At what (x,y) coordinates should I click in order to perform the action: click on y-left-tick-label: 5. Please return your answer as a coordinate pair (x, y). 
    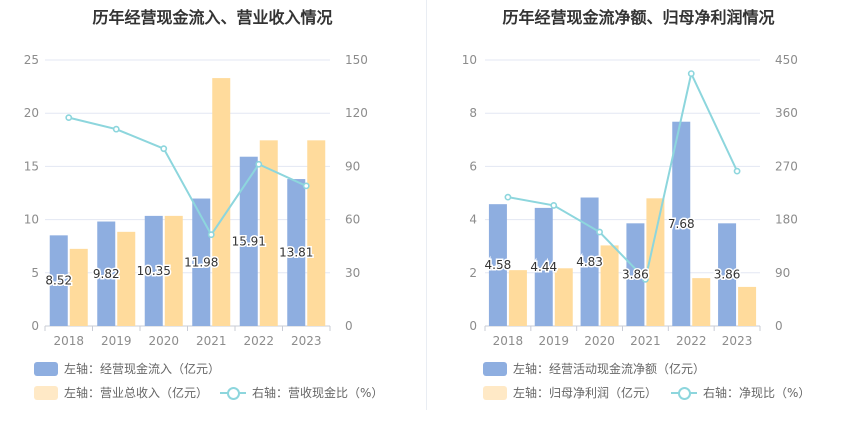
    Looking at the image, I should click on (35, 273).